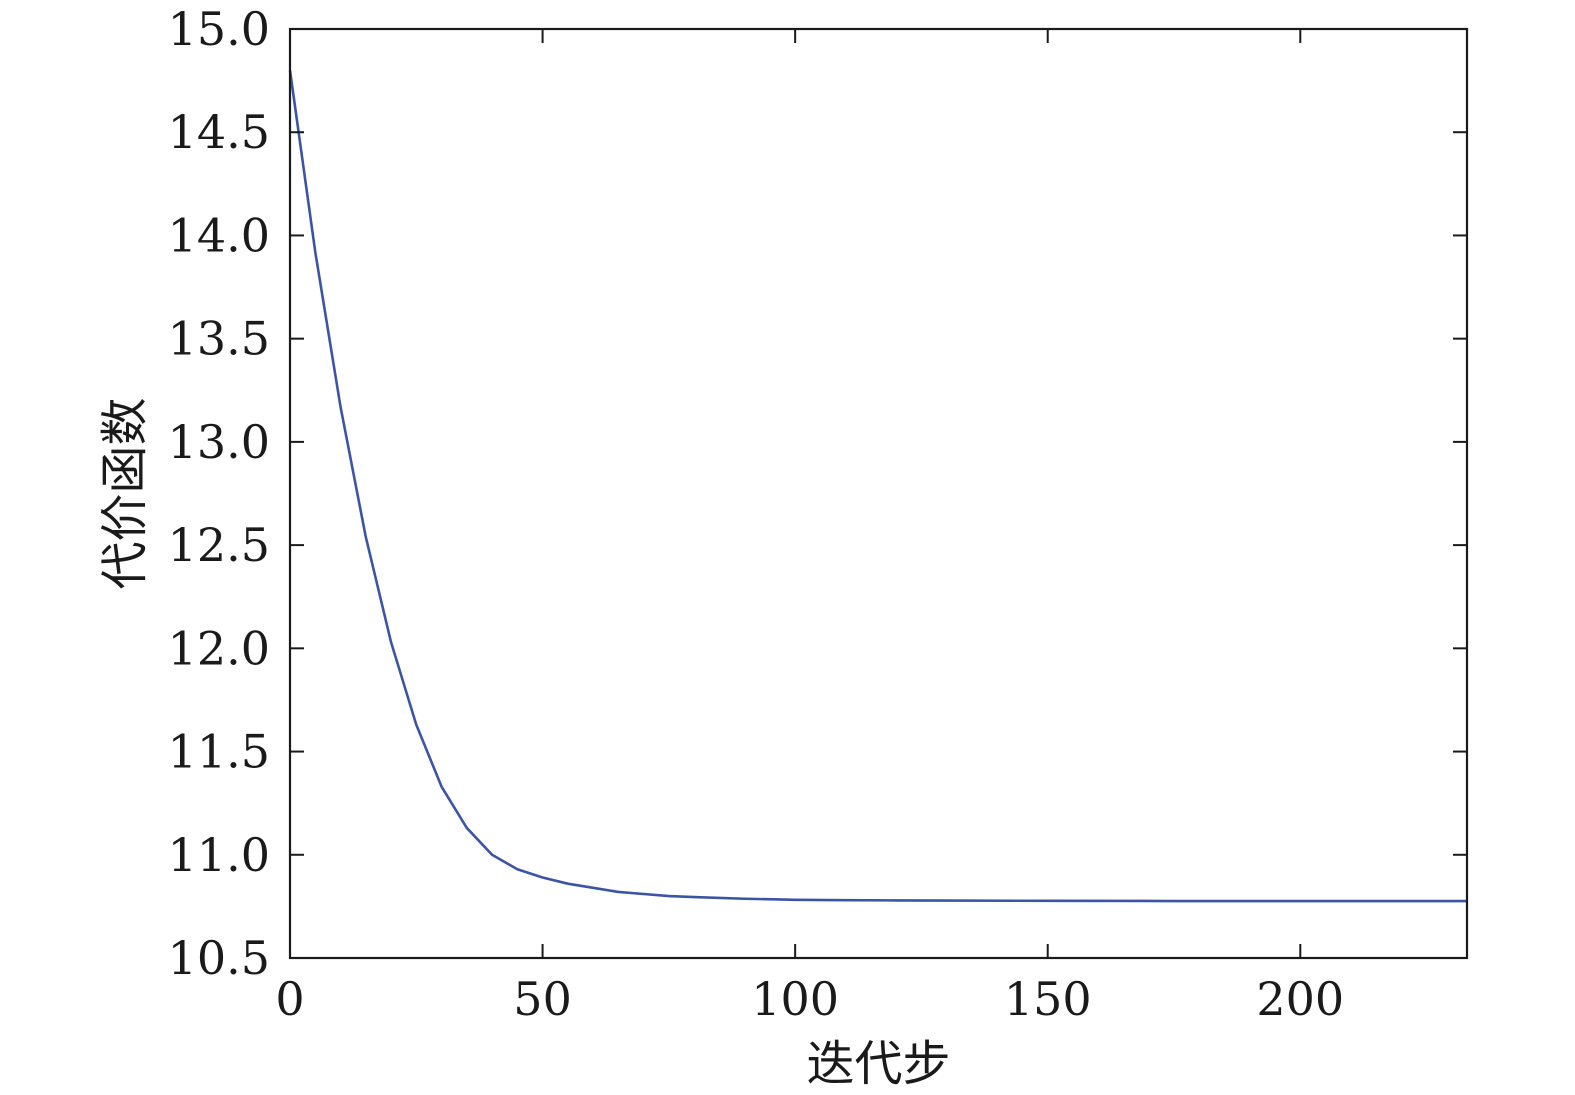 Image resolution: width=1575 pixels, height=1095 pixels. I want to click on y-tick-label: 12.0, so click(219, 648).